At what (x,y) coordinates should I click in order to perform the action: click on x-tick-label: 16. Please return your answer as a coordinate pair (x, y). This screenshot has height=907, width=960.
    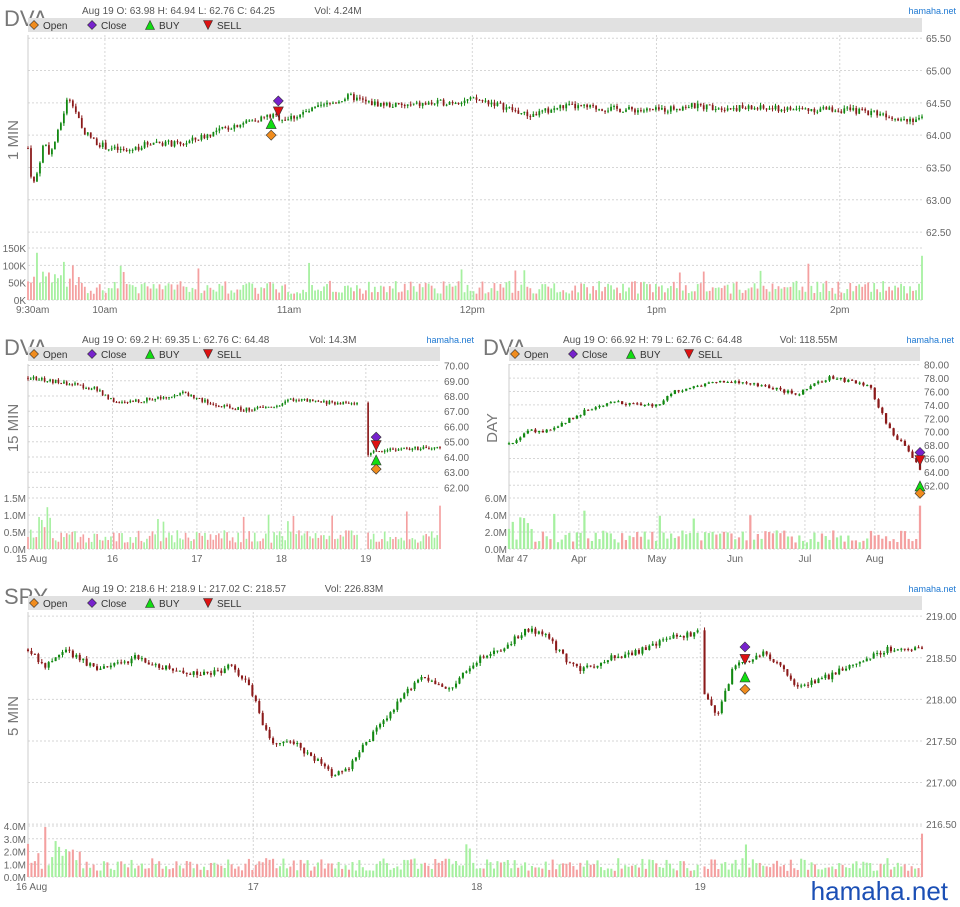
    Looking at the image, I should click on (113, 559).